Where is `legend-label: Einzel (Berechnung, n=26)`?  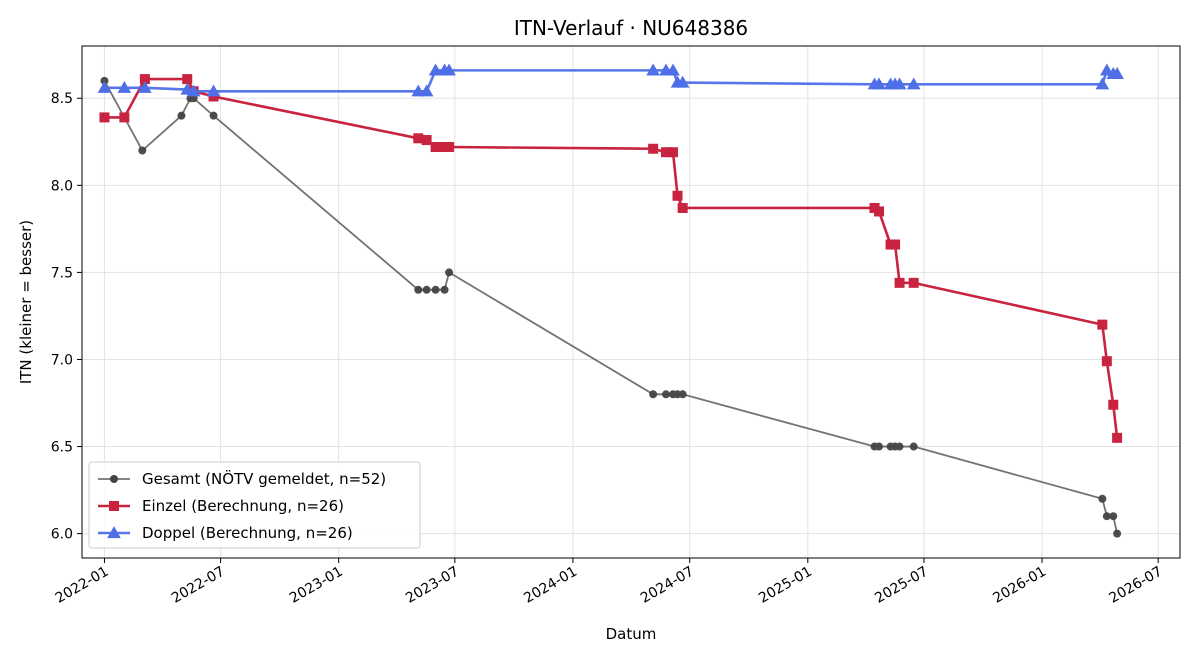
legend-label: Einzel (Berechnung, n=26) is located at coordinates (243, 506).